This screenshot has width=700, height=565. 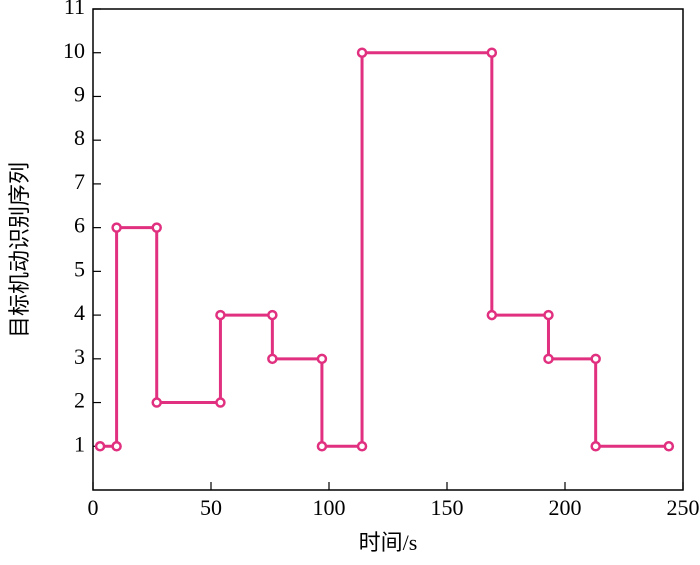 What do you see at coordinates (19, 250) in the screenshot?
I see `y-axis-label: 目标机动识别序列` at bounding box center [19, 250].